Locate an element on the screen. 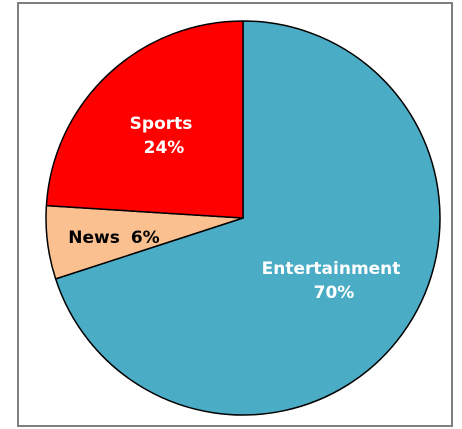 This screenshot has width=462, height=429. label-sports: Sports 24% is located at coordinates (164, 136).